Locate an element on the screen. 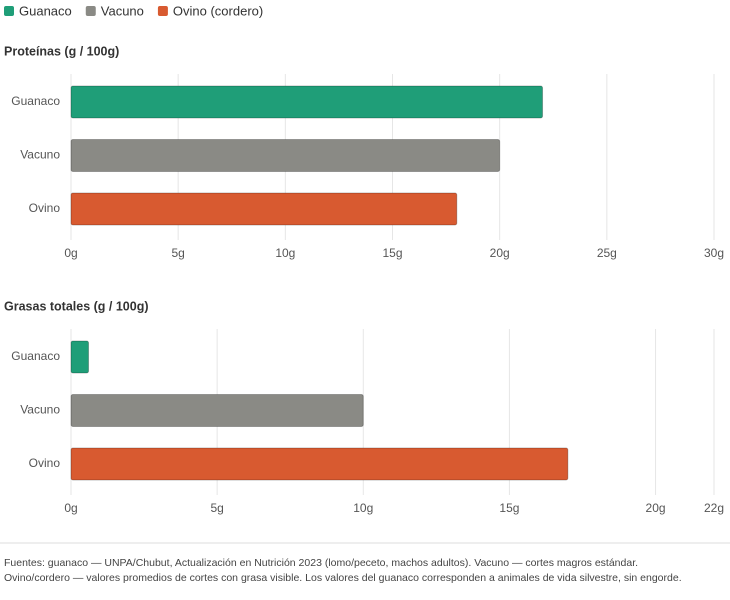 Image resolution: width=730 pixels, height=600 pixels. chart-title: Proteínas (g / 100g) is located at coordinates (61, 51).